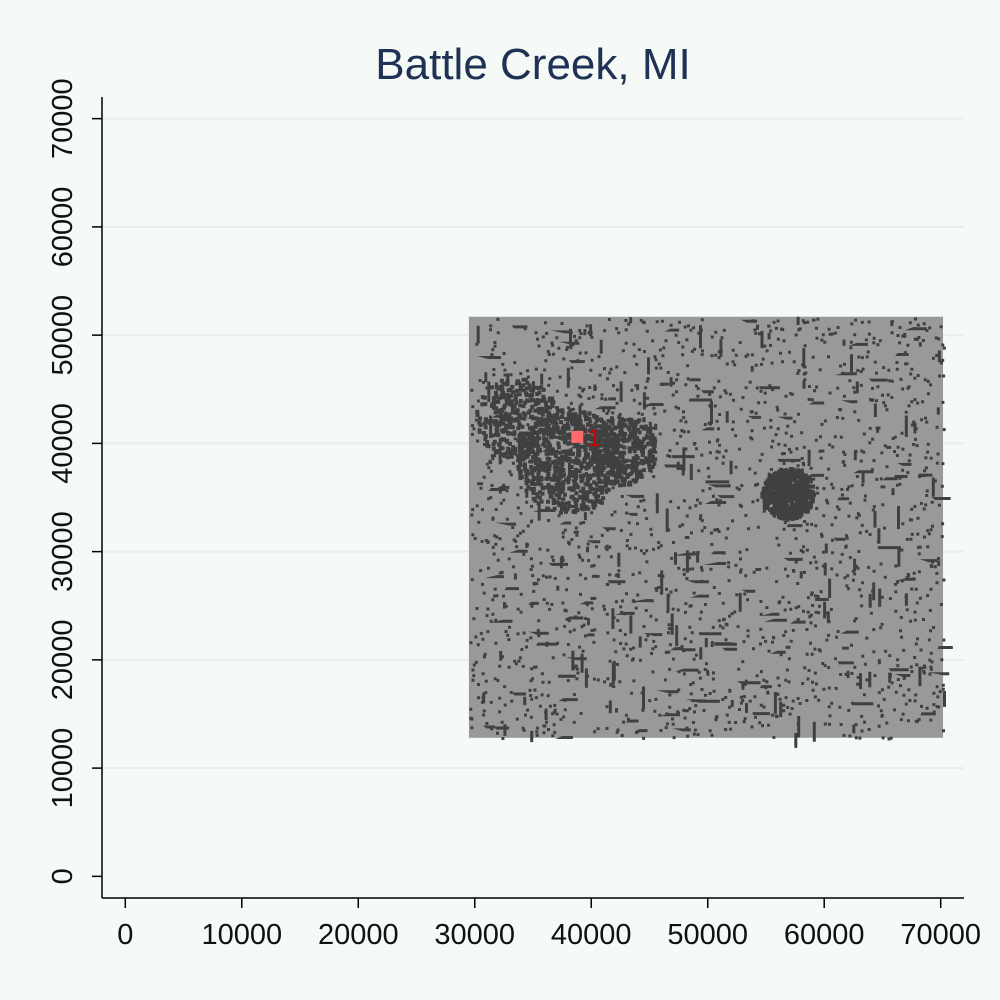 Image resolution: width=1000 pixels, height=1000 pixels. I want to click on y-tick-label: 50000, so click(63, 335).